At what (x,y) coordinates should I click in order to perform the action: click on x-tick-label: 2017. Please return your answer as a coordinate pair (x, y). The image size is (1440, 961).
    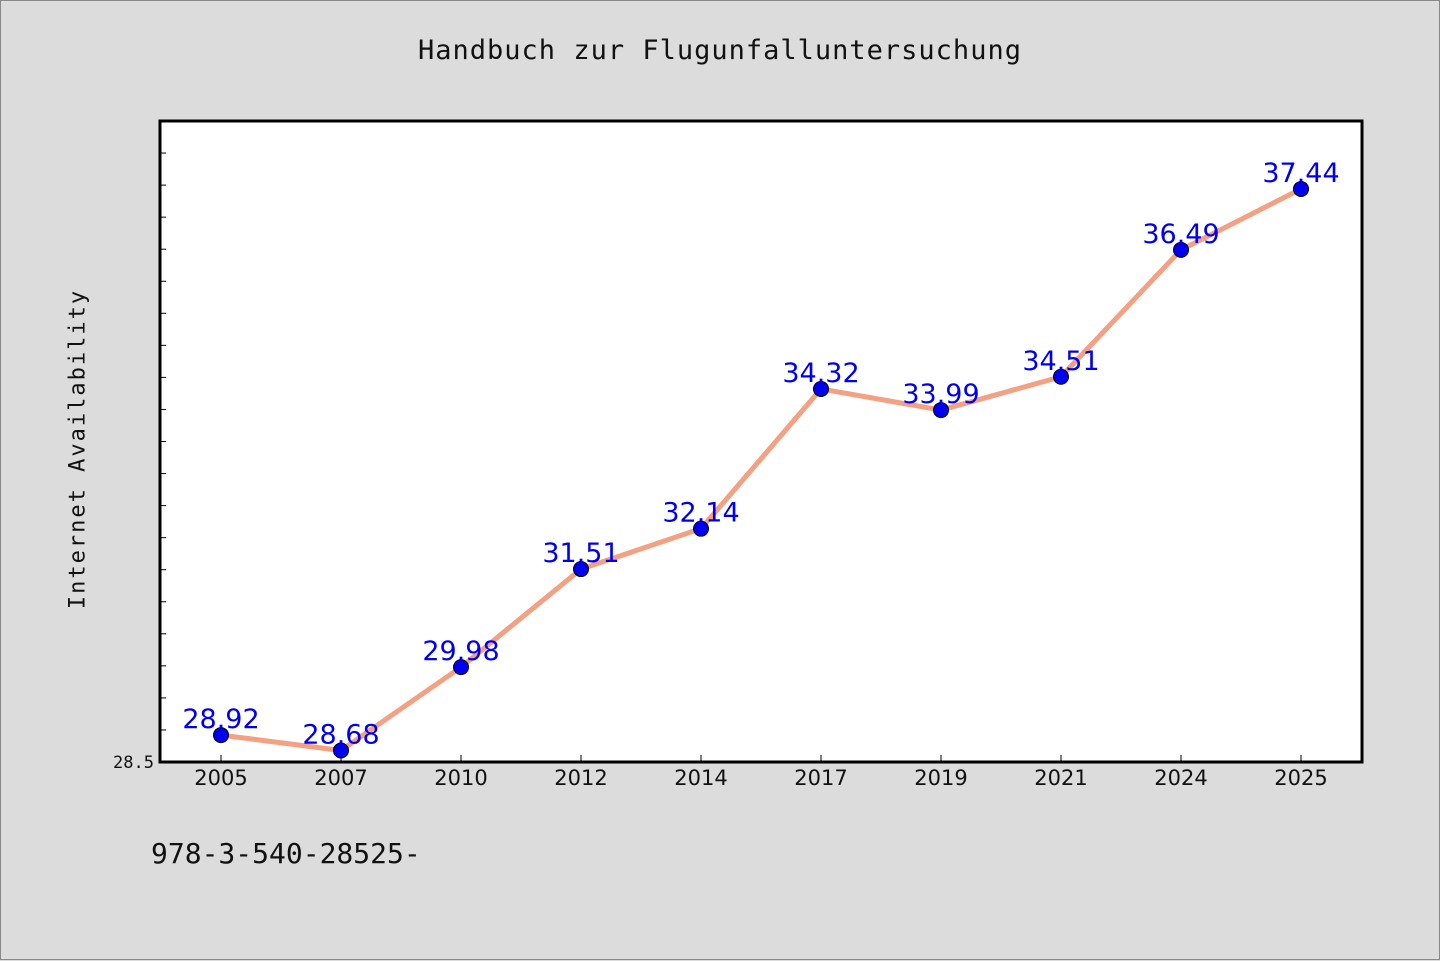
    Looking at the image, I should click on (820, 778).